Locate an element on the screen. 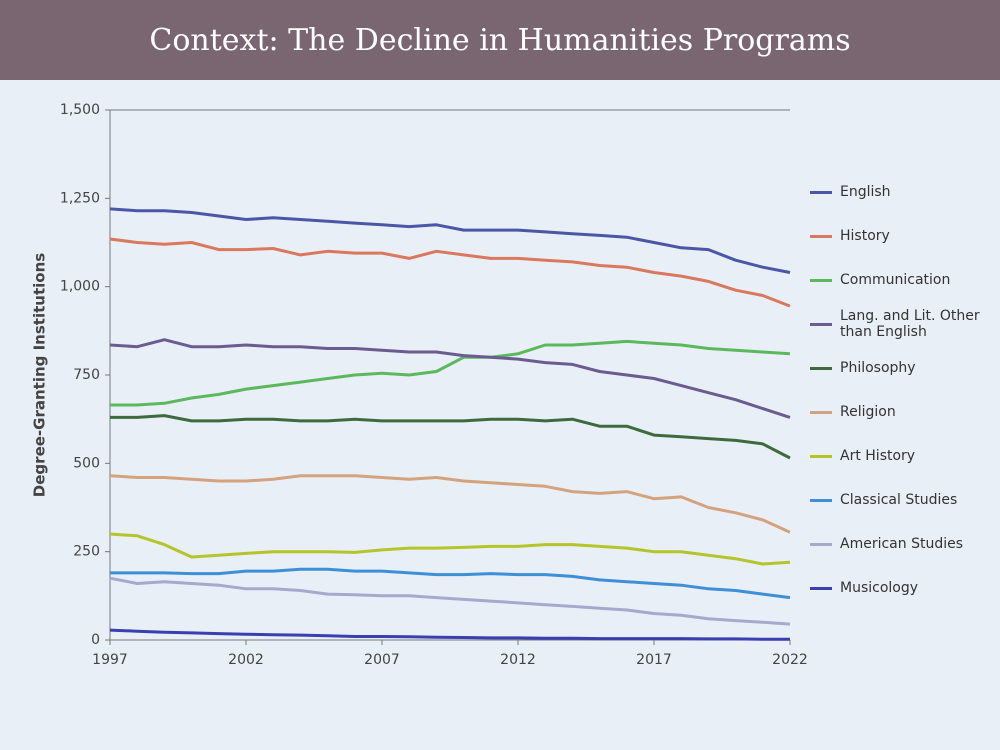 This screenshot has width=1000, height=750. legend-label: History is located at coordinates (865, 236).